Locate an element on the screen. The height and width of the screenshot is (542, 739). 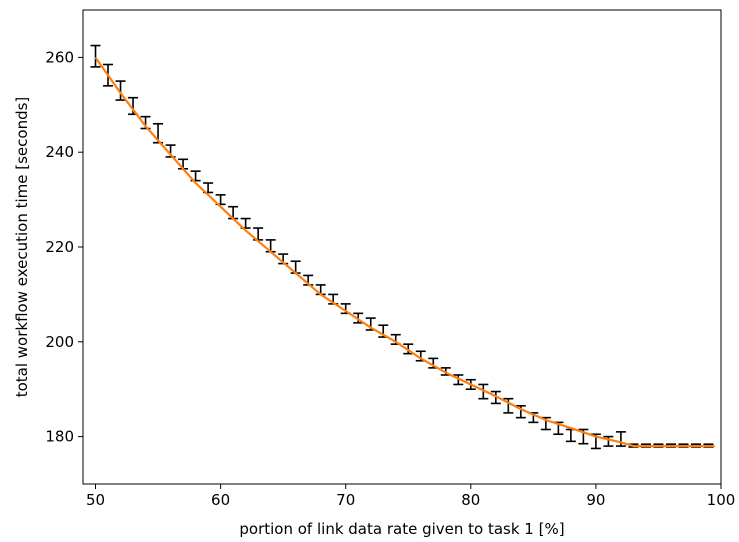
x-tick-label: 50 is located at coordinates (95, 500).